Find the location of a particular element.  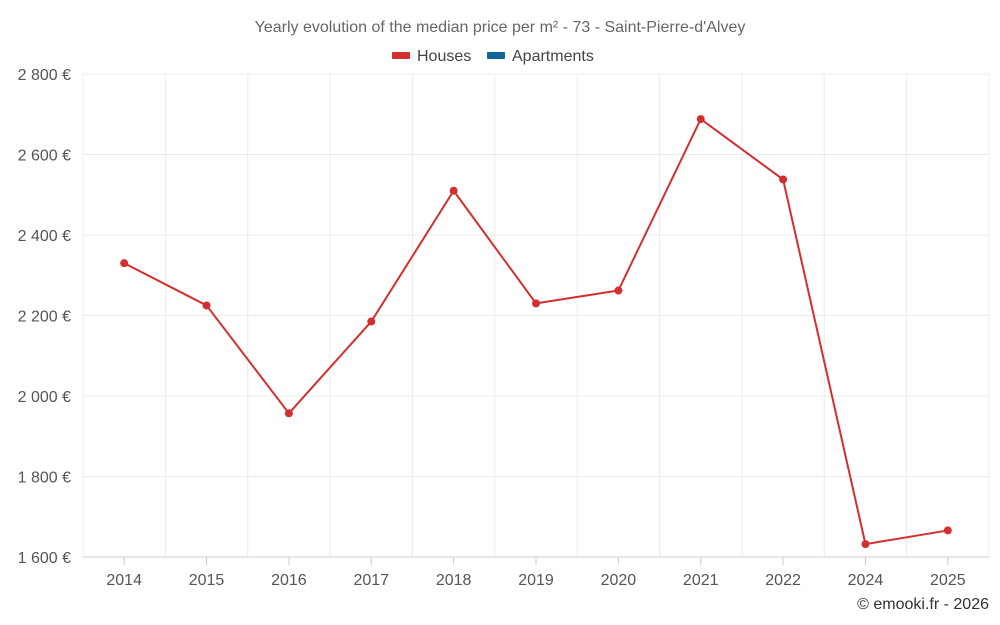

credit-text: © emooki.fr - 2026 is located at coordinates (923, 604).